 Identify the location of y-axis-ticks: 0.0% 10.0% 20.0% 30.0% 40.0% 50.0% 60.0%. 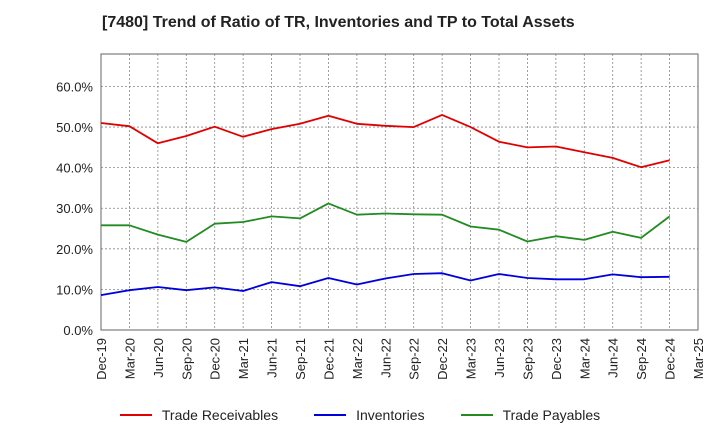
(74, 208).